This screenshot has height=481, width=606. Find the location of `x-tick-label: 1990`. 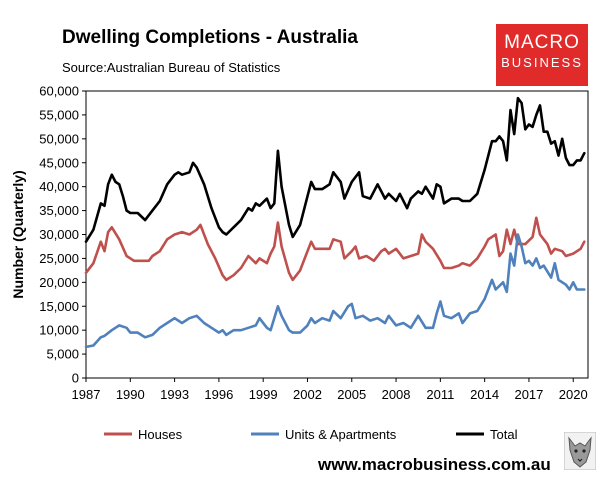

x-tick-label: 1990 is located at coordinates (130, 394).